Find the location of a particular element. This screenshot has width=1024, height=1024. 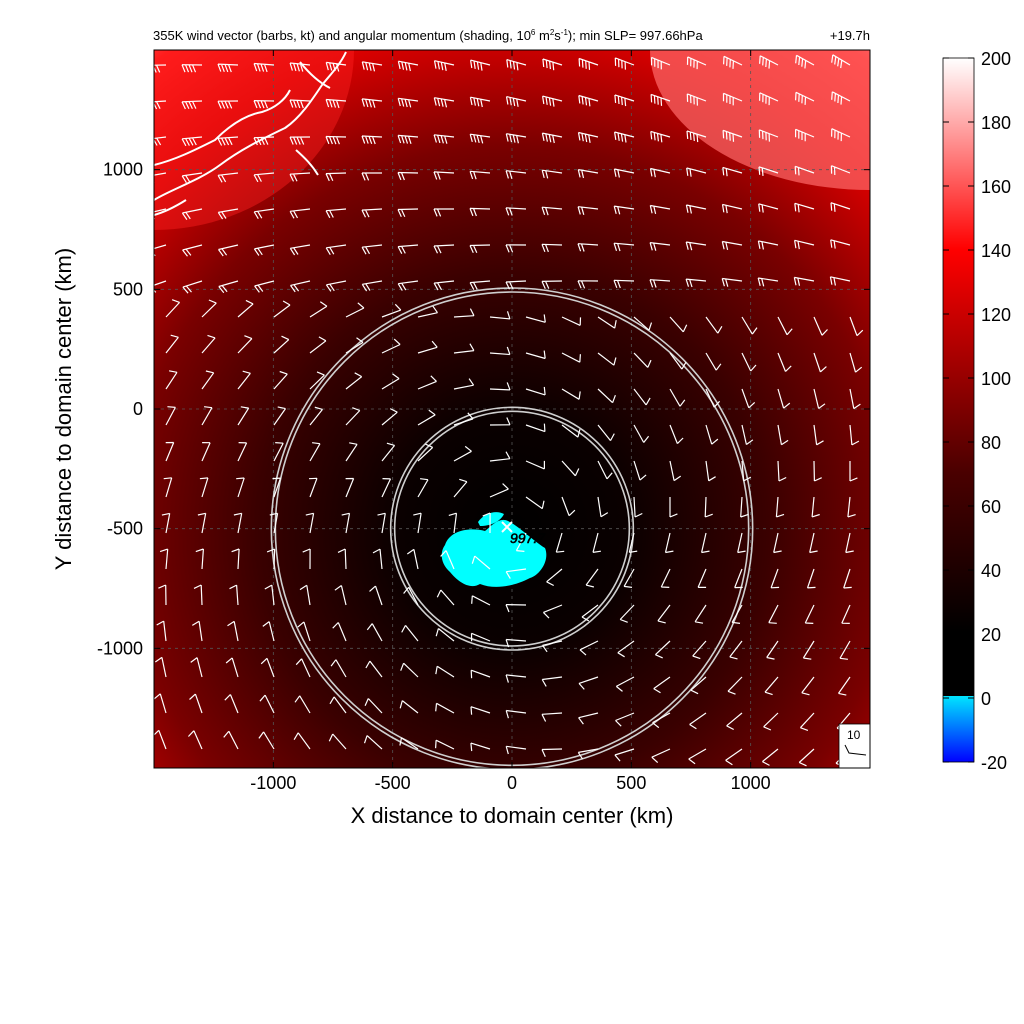

negative-region-shape is located at coordinates (491, 519).